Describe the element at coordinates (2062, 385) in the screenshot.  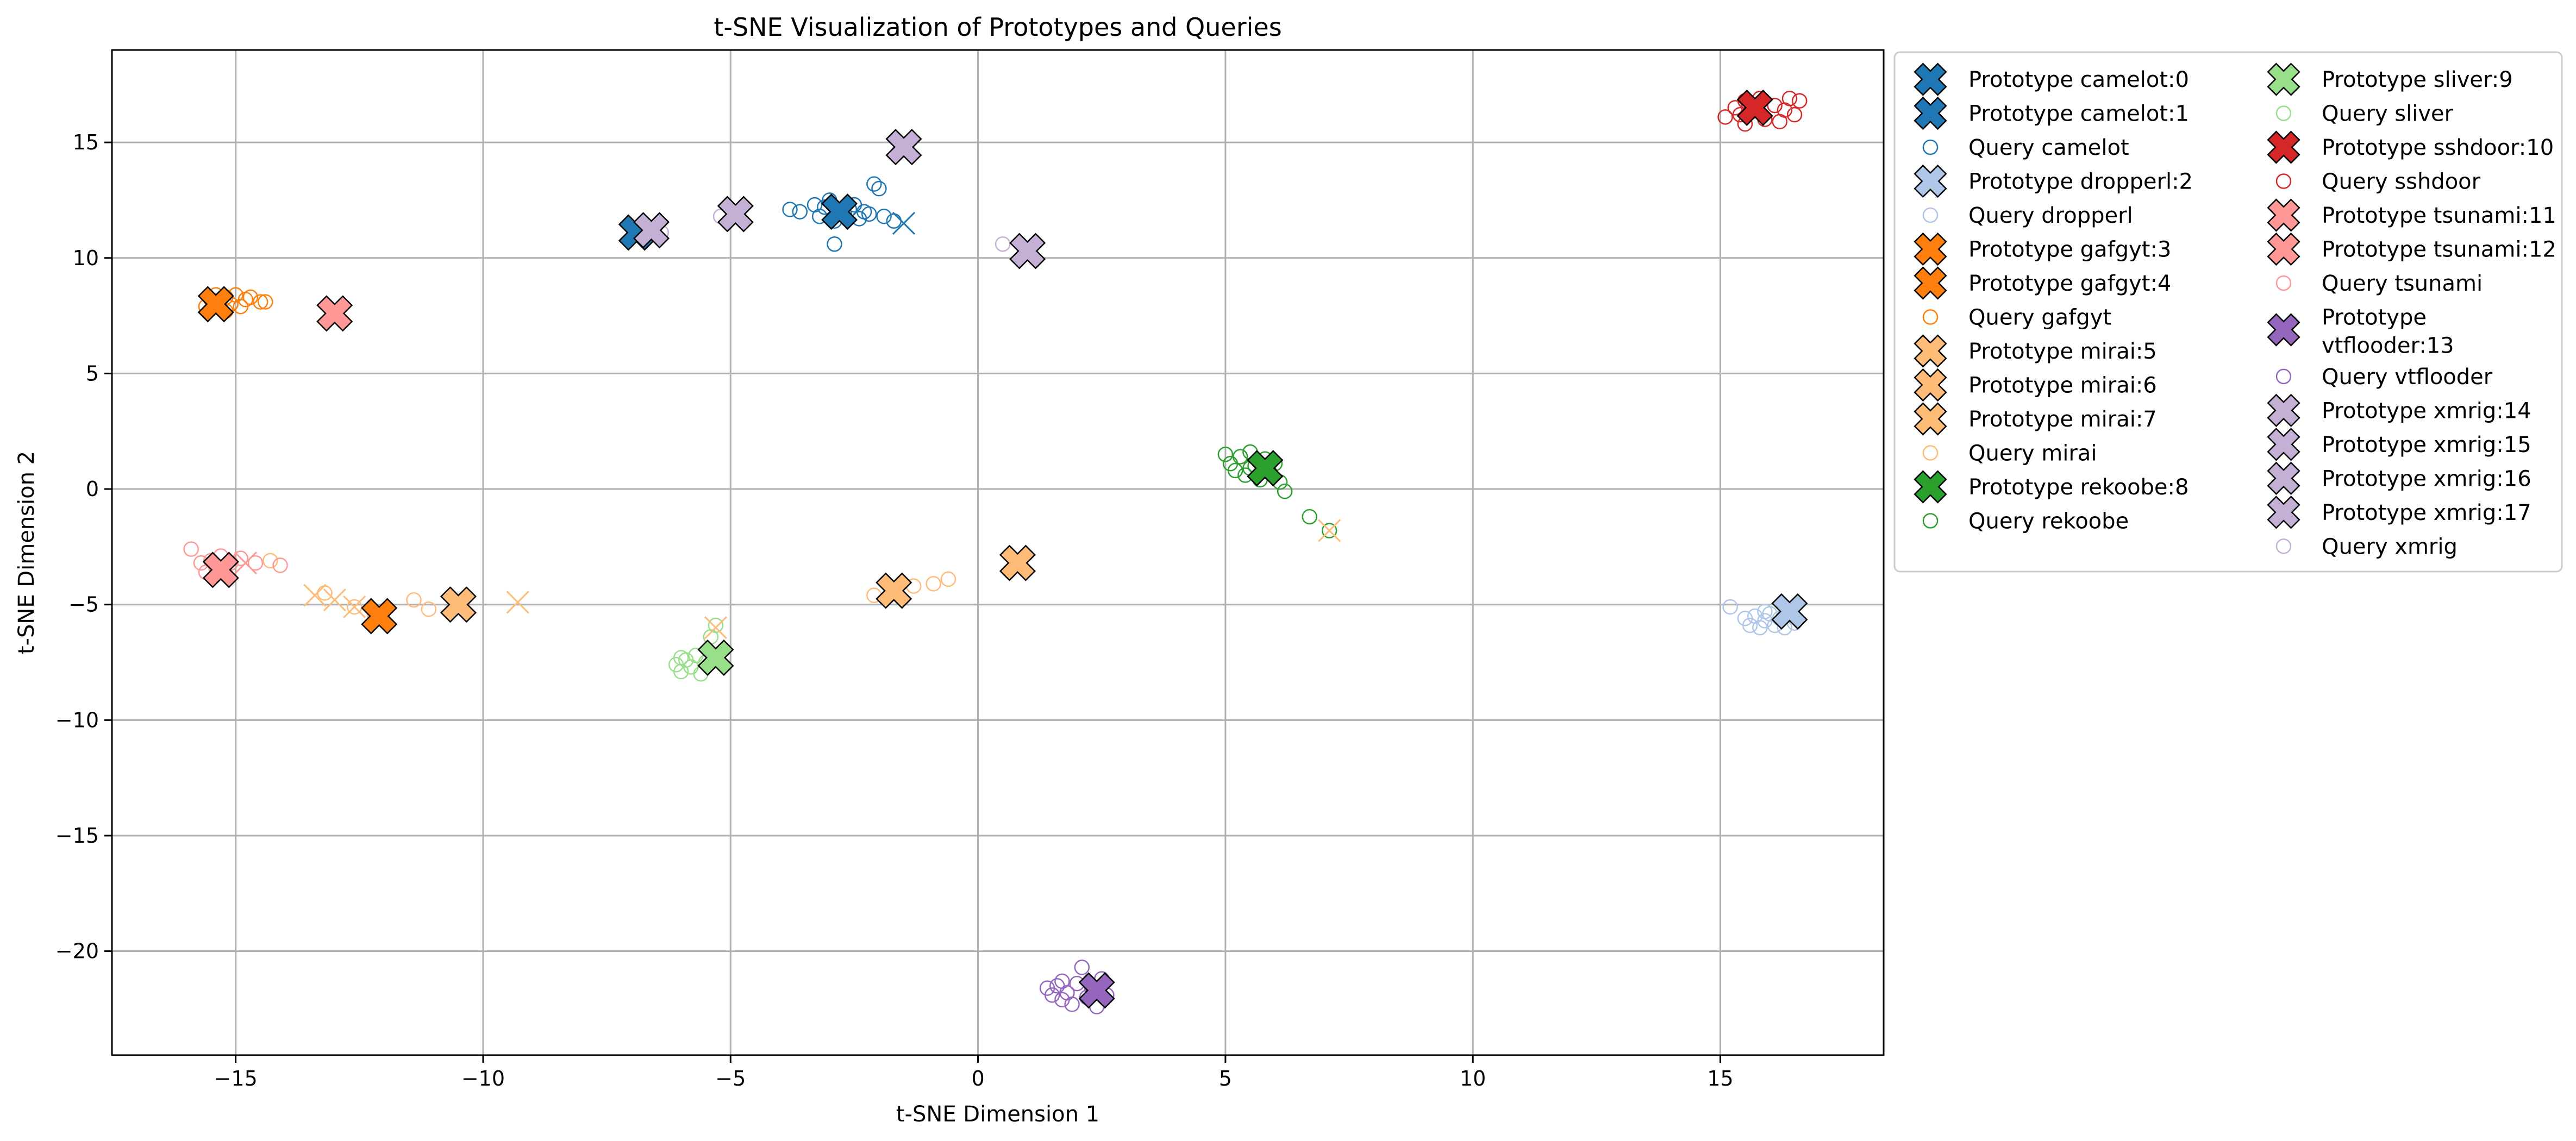
I see `legend-label: Prototype mirai:6` at that location.